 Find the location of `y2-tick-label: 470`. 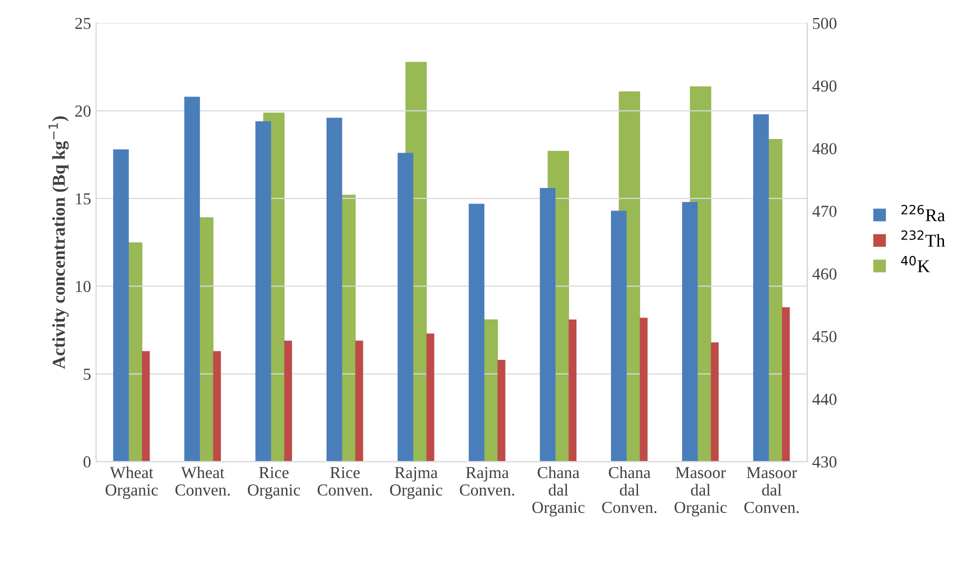

y2-tick-label: 470 is located at coordinates (824, 211).